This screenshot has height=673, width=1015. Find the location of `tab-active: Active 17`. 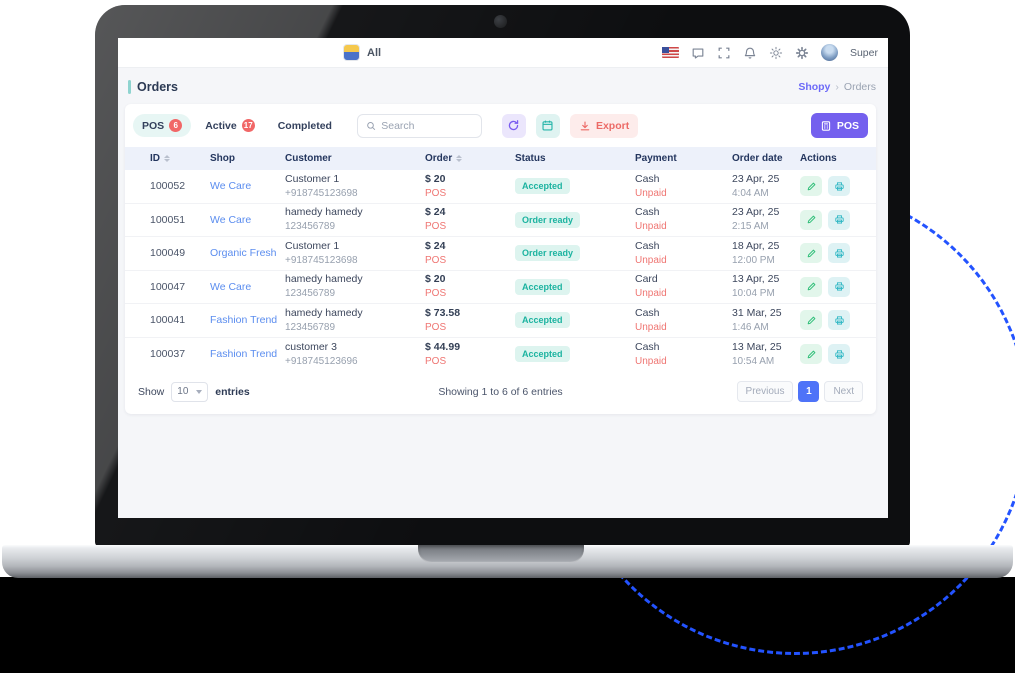

tab-active: Active 17 is located at coordinates (230, 125).